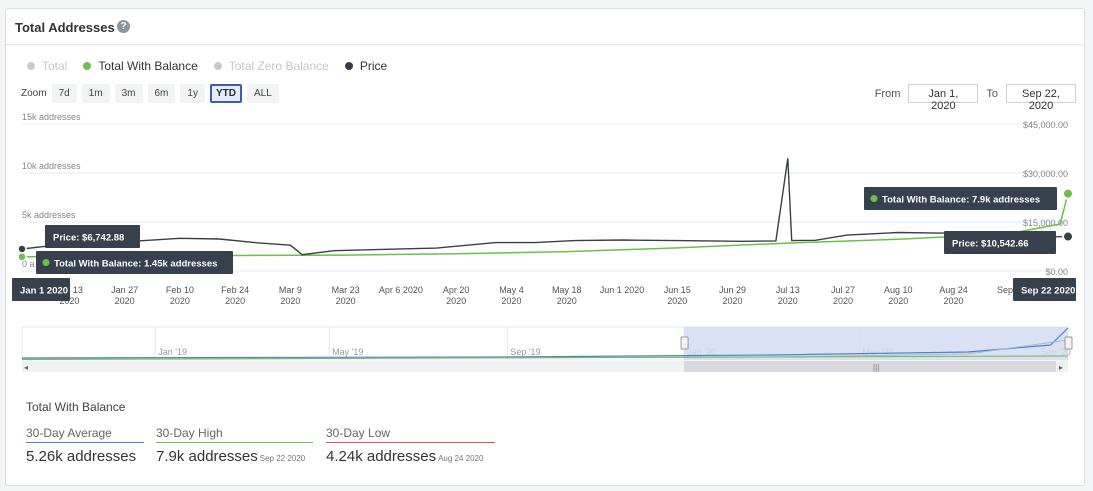  What do you see at coordinates (876, 343) in the screenshot?
I see `navigator-selection` at bounding box center [876, 343].